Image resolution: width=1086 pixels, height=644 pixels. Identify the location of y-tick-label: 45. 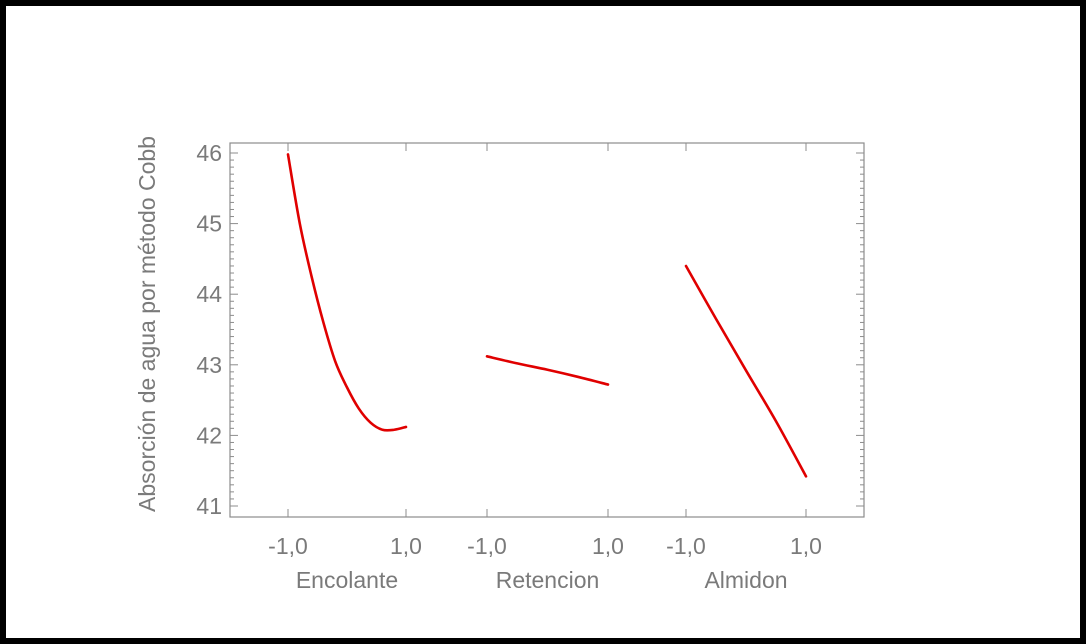
(209, 224).